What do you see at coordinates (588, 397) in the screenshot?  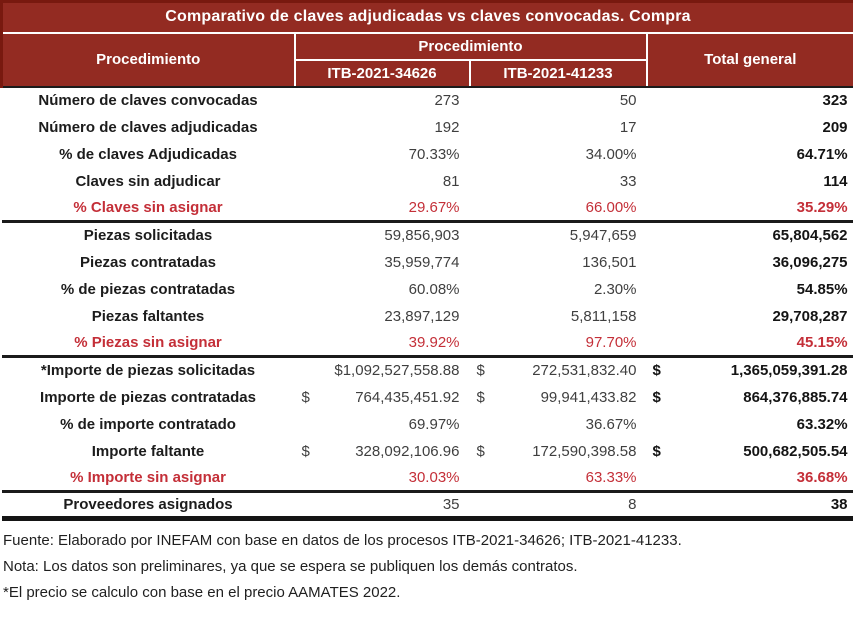 I see `cell-value: 99,941,433.82` at bounding box center [588, 397].